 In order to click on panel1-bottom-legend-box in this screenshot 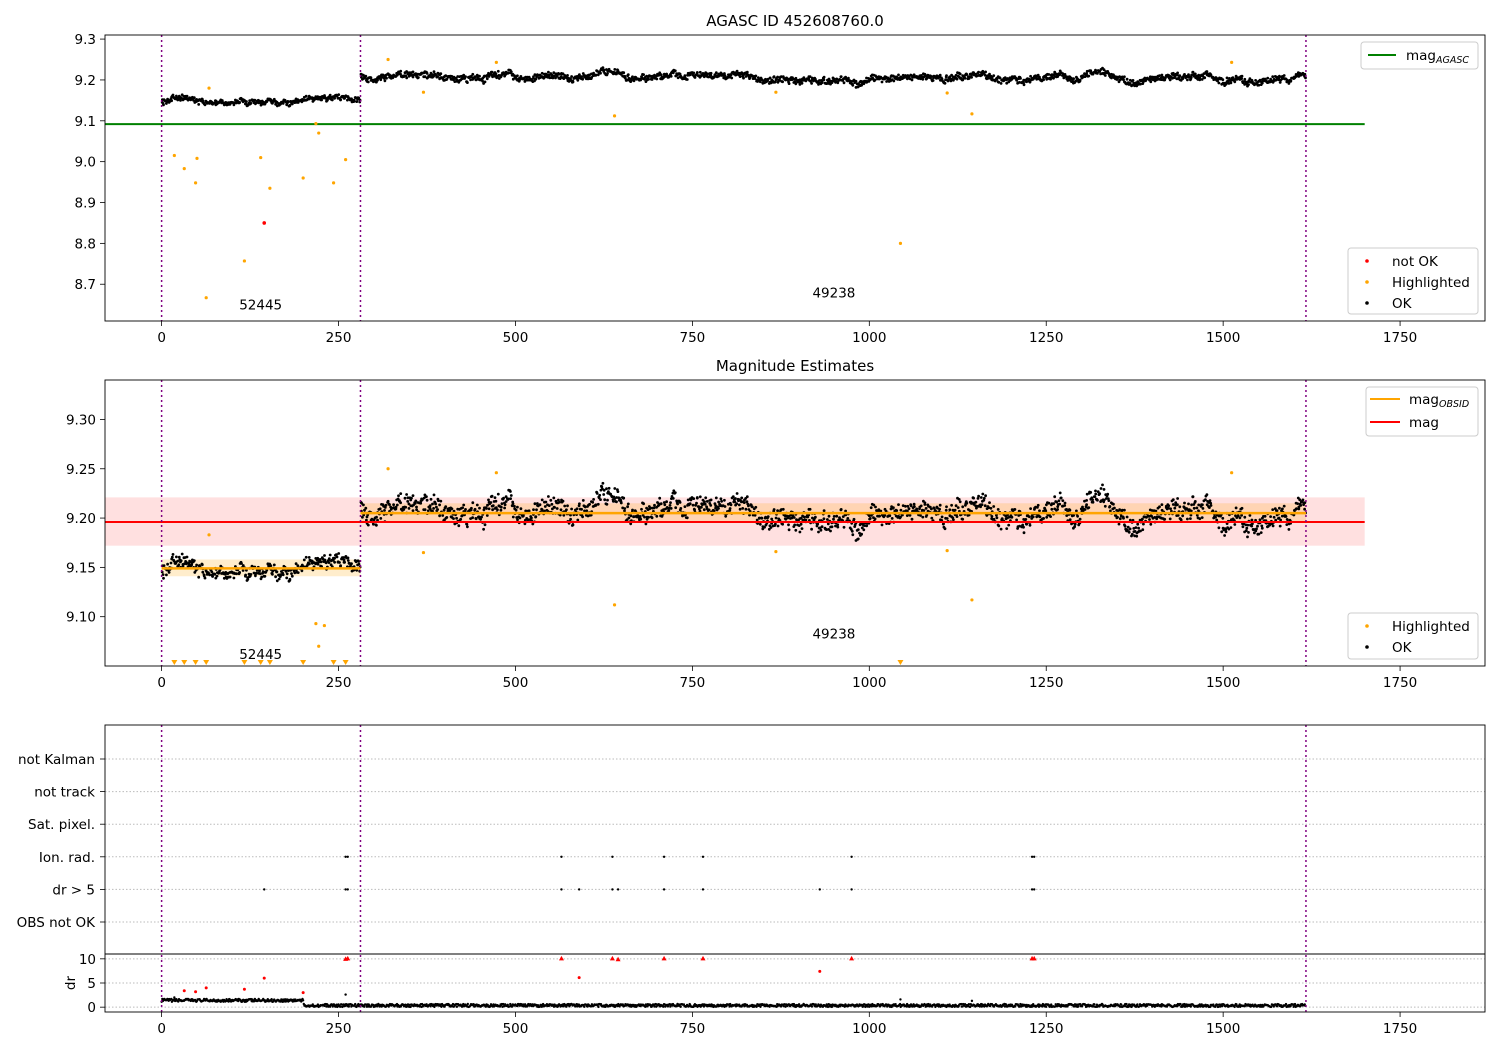, I will do `click(1413, 281)`.